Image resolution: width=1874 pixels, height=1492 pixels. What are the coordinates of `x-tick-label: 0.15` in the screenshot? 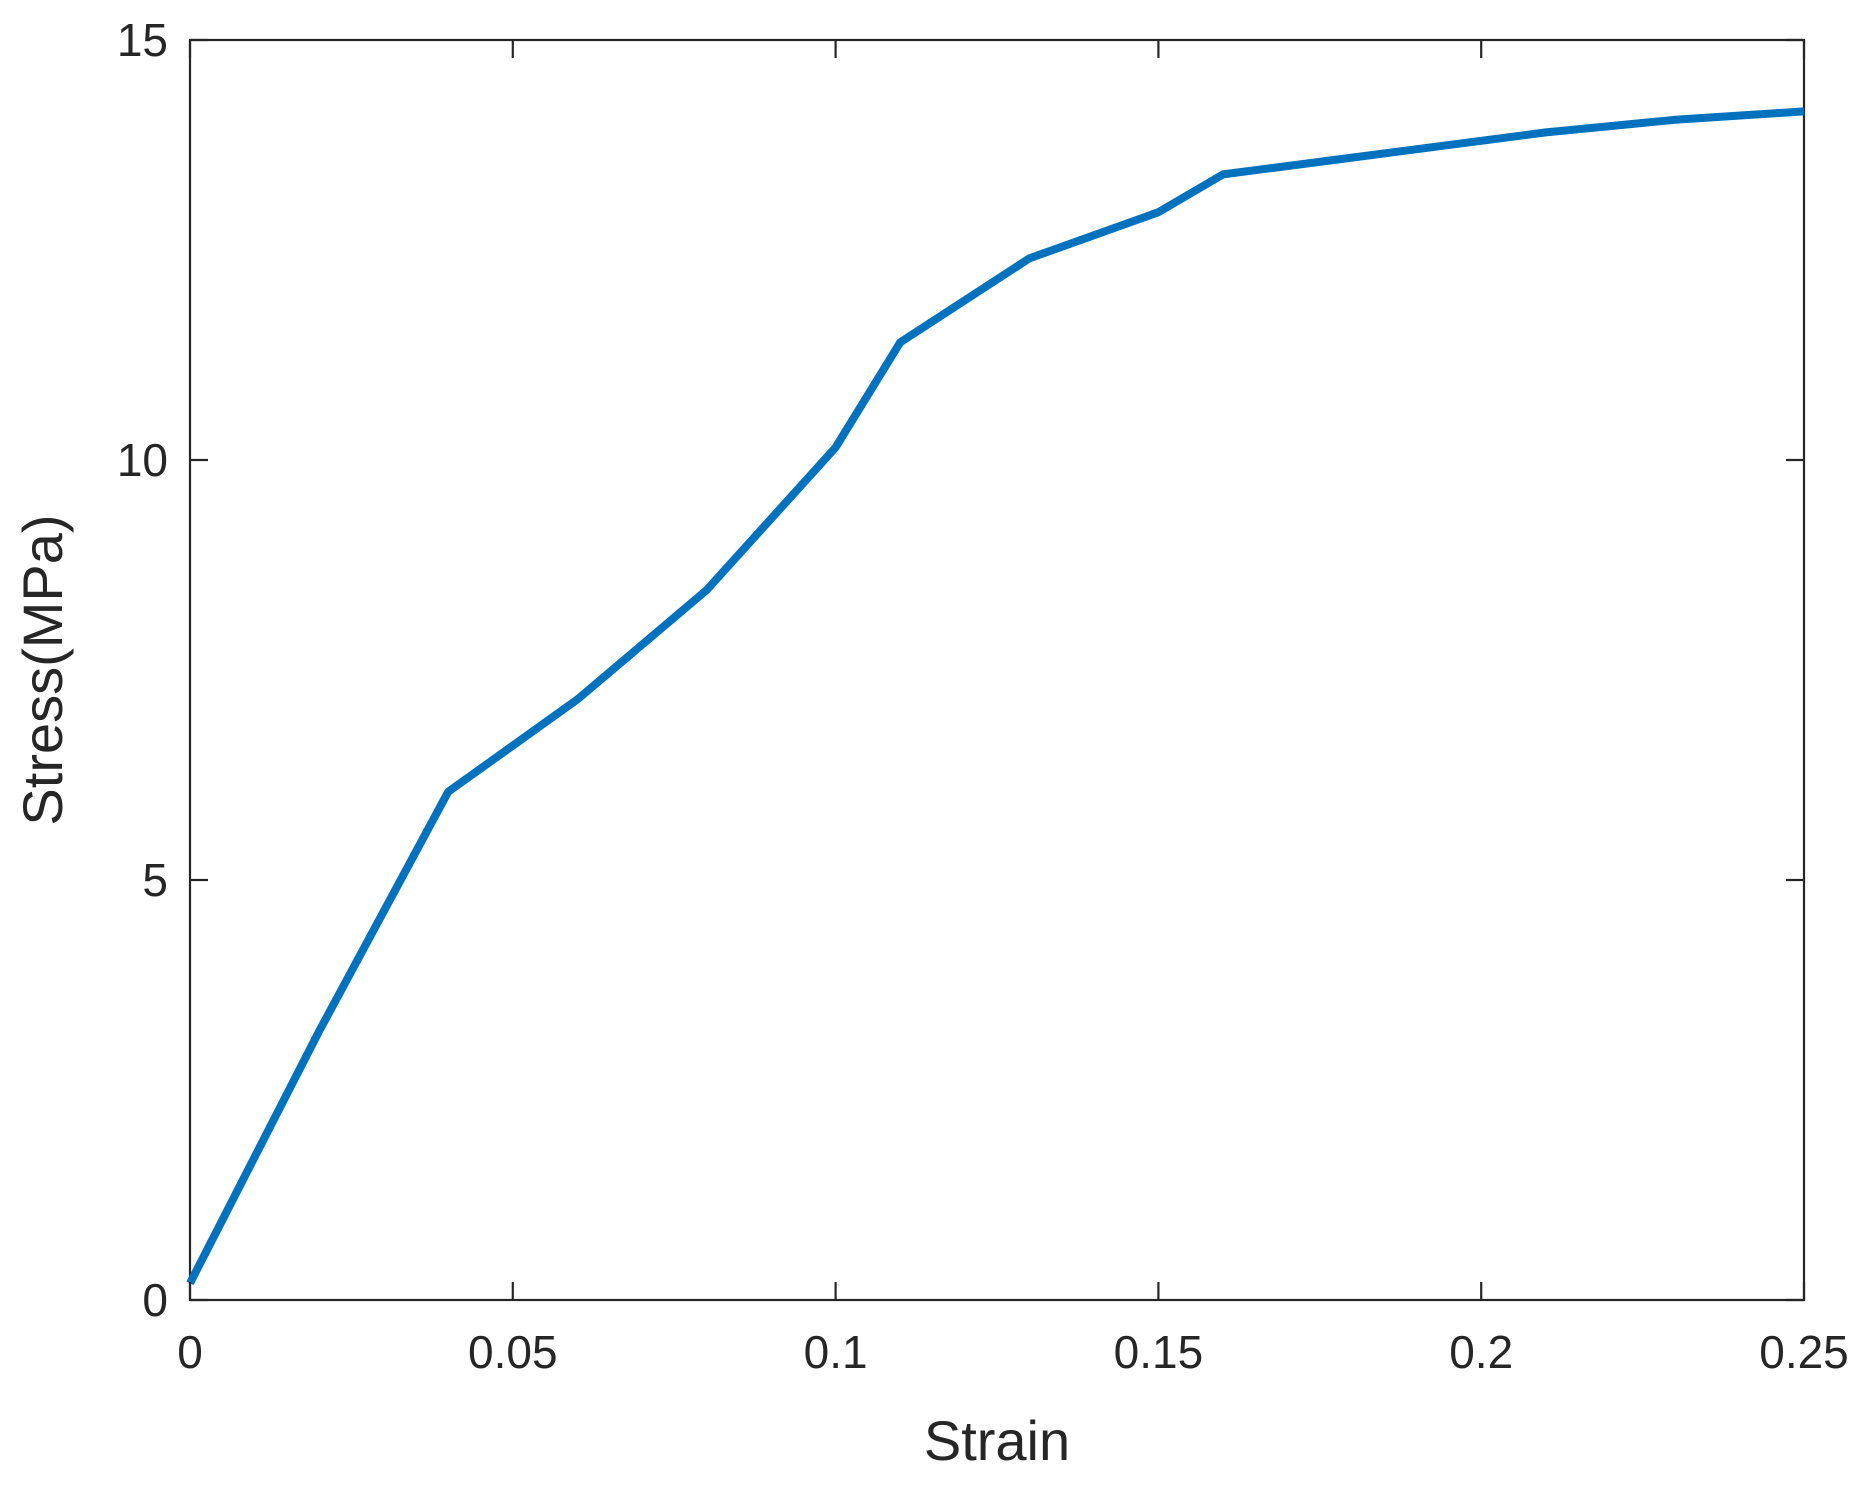 It's located at (1159, 1352).